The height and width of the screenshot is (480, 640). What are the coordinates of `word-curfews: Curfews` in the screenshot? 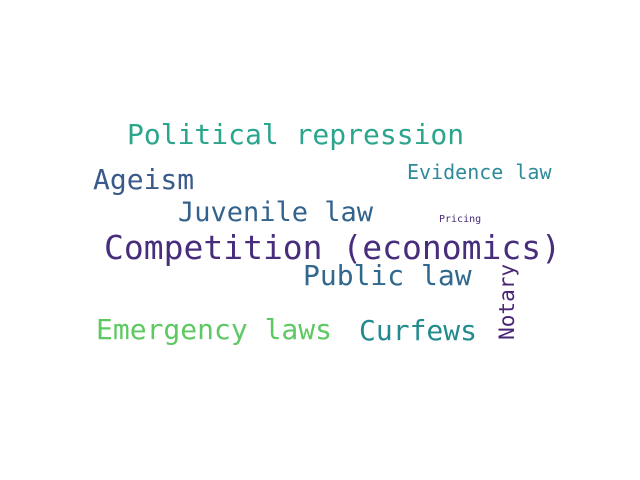 It's located at (418, 330).